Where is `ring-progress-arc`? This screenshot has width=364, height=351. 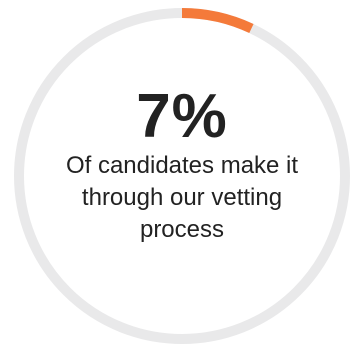 ring-progress-arc is located at coordinates (217, 21).